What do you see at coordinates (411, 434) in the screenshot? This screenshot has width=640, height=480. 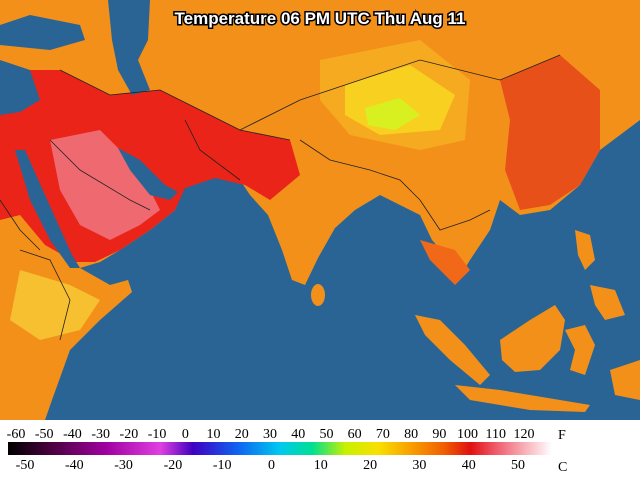 I see `fahrenheit-label: 80` at bounding box center [411, 434].